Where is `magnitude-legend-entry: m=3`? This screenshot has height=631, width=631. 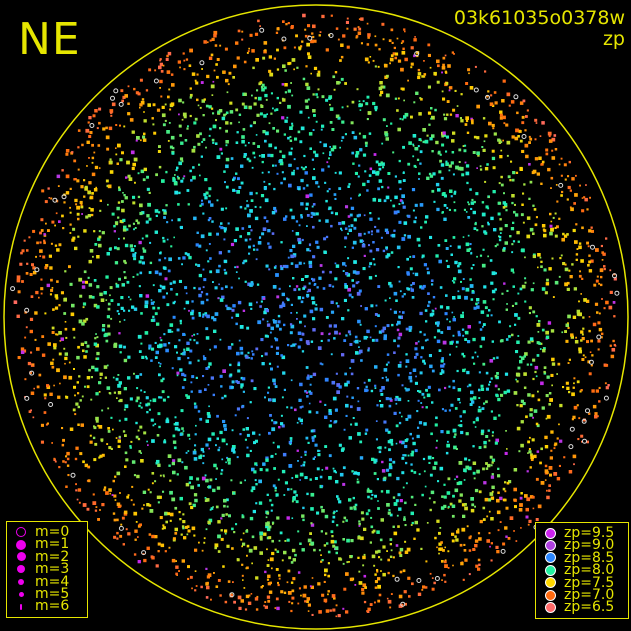
magnitude-legend-entry: m=3 is located at coordinates (47, 569).